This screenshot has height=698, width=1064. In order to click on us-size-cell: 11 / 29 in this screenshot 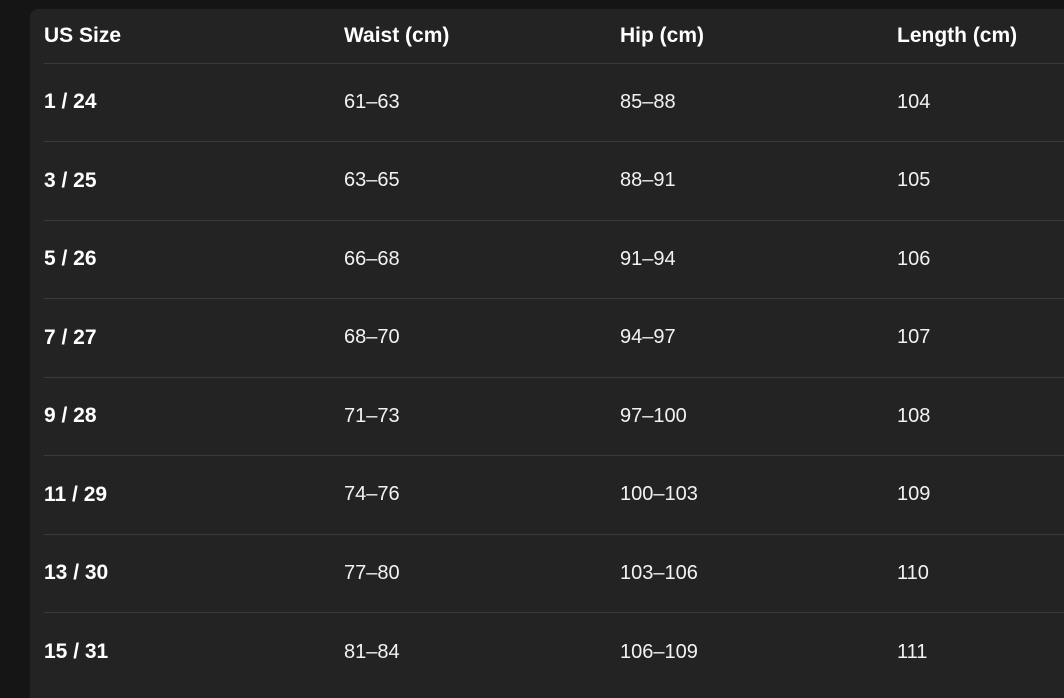, I will do `click(76, 494)`.